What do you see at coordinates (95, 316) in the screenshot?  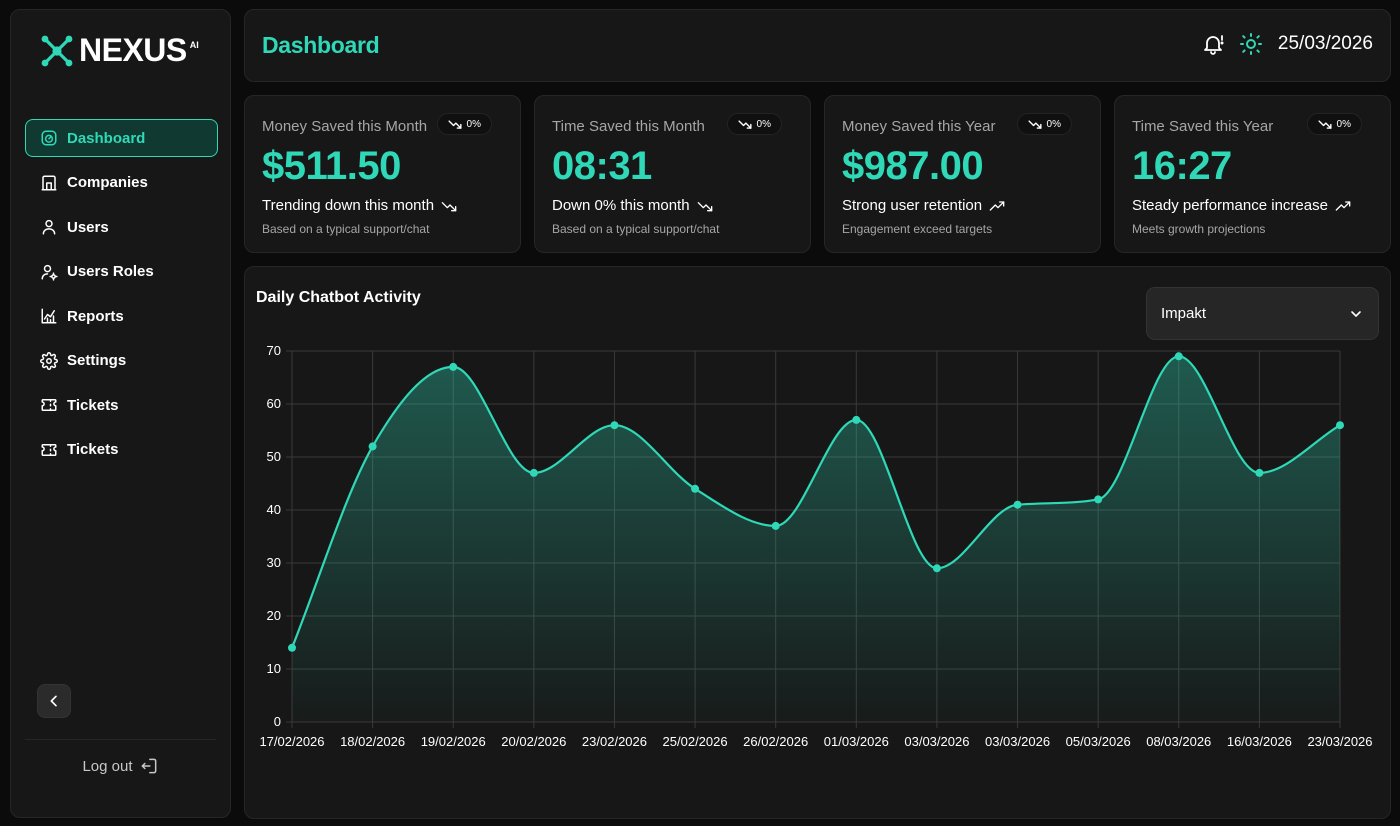 I see `sidebar-item-label: Reports` at bounding box center [95, 316].